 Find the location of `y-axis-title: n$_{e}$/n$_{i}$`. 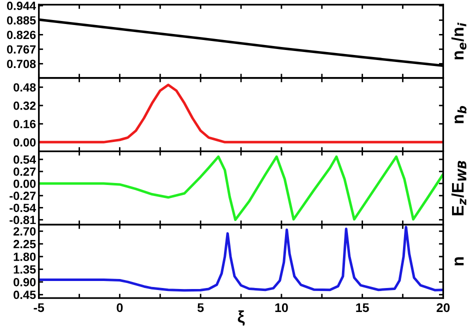

y-axis-title: n$_{e}$/n$_{i}$ is located at coordinates (458, 41).